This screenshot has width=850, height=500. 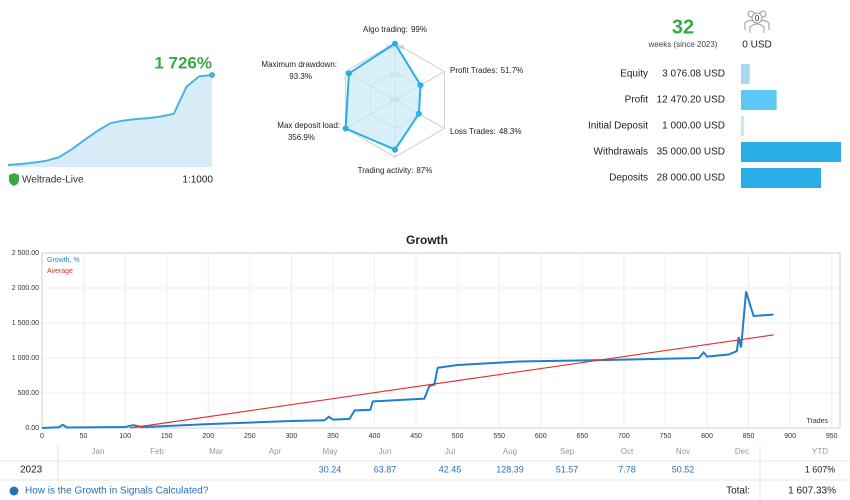 What do you see at coordinates (250, 436) in the screenshot?
I see `x-tick-label: 250` at bounding box center [250, 436].